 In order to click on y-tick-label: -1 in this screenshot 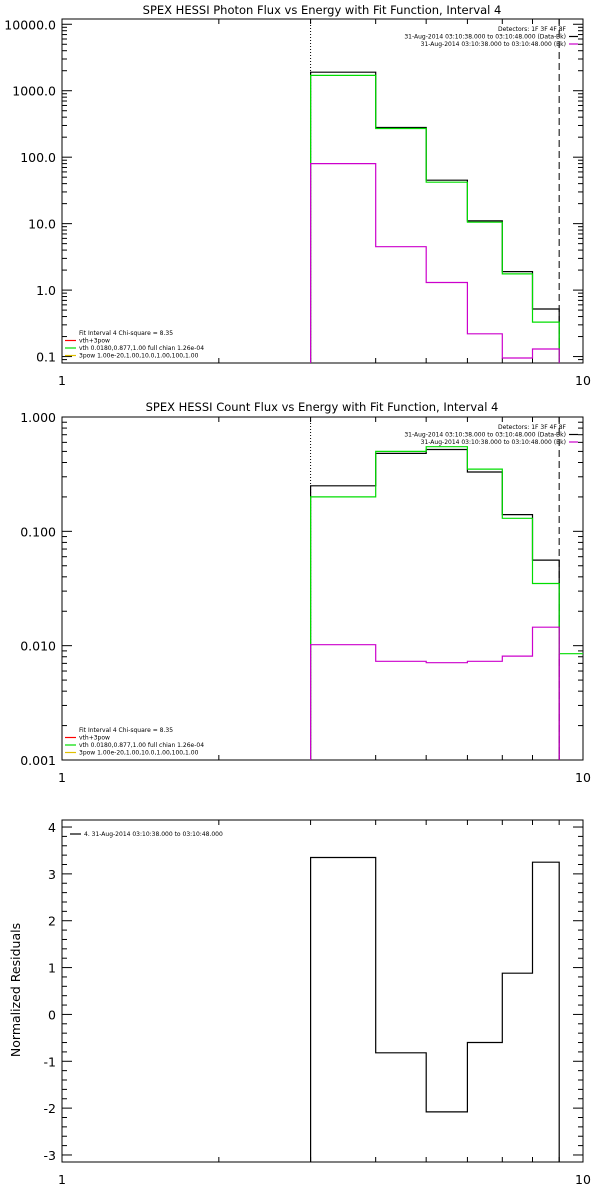, I will do `click(50, 1061)`.